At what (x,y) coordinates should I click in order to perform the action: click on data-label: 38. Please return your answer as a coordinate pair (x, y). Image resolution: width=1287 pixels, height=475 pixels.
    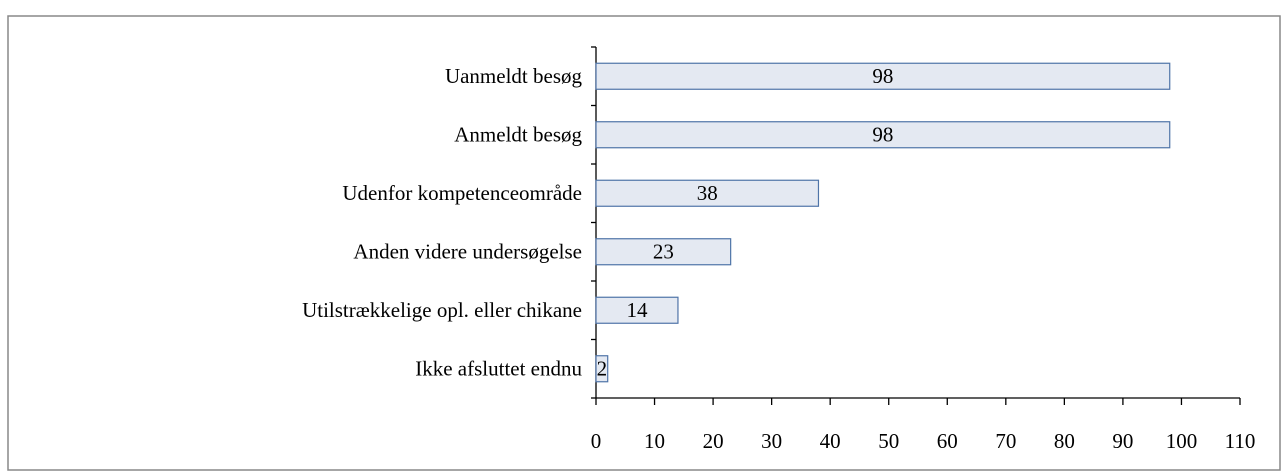
    Looking at the image, I should click on (707, 193).